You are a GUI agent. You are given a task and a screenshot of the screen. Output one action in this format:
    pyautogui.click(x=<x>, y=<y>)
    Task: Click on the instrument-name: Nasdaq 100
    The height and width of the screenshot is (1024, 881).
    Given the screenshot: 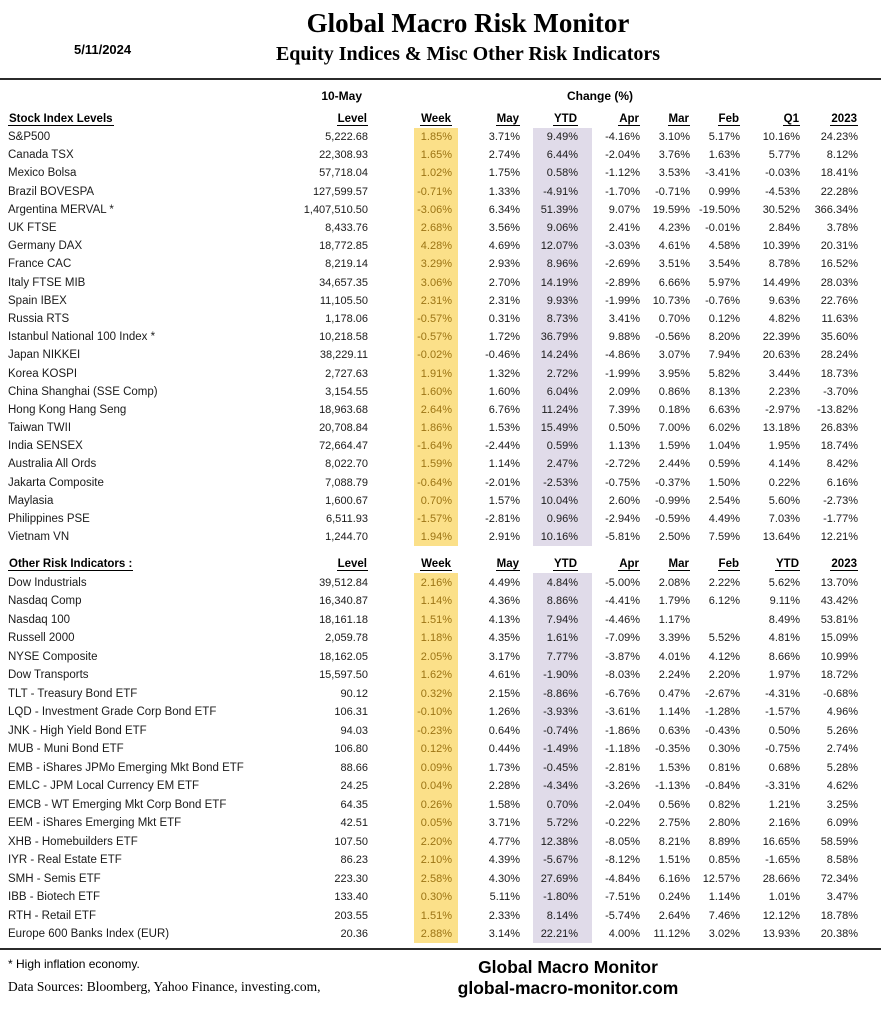 What is the action you would take?
    pyautogui.click(x=39, y=619)
    